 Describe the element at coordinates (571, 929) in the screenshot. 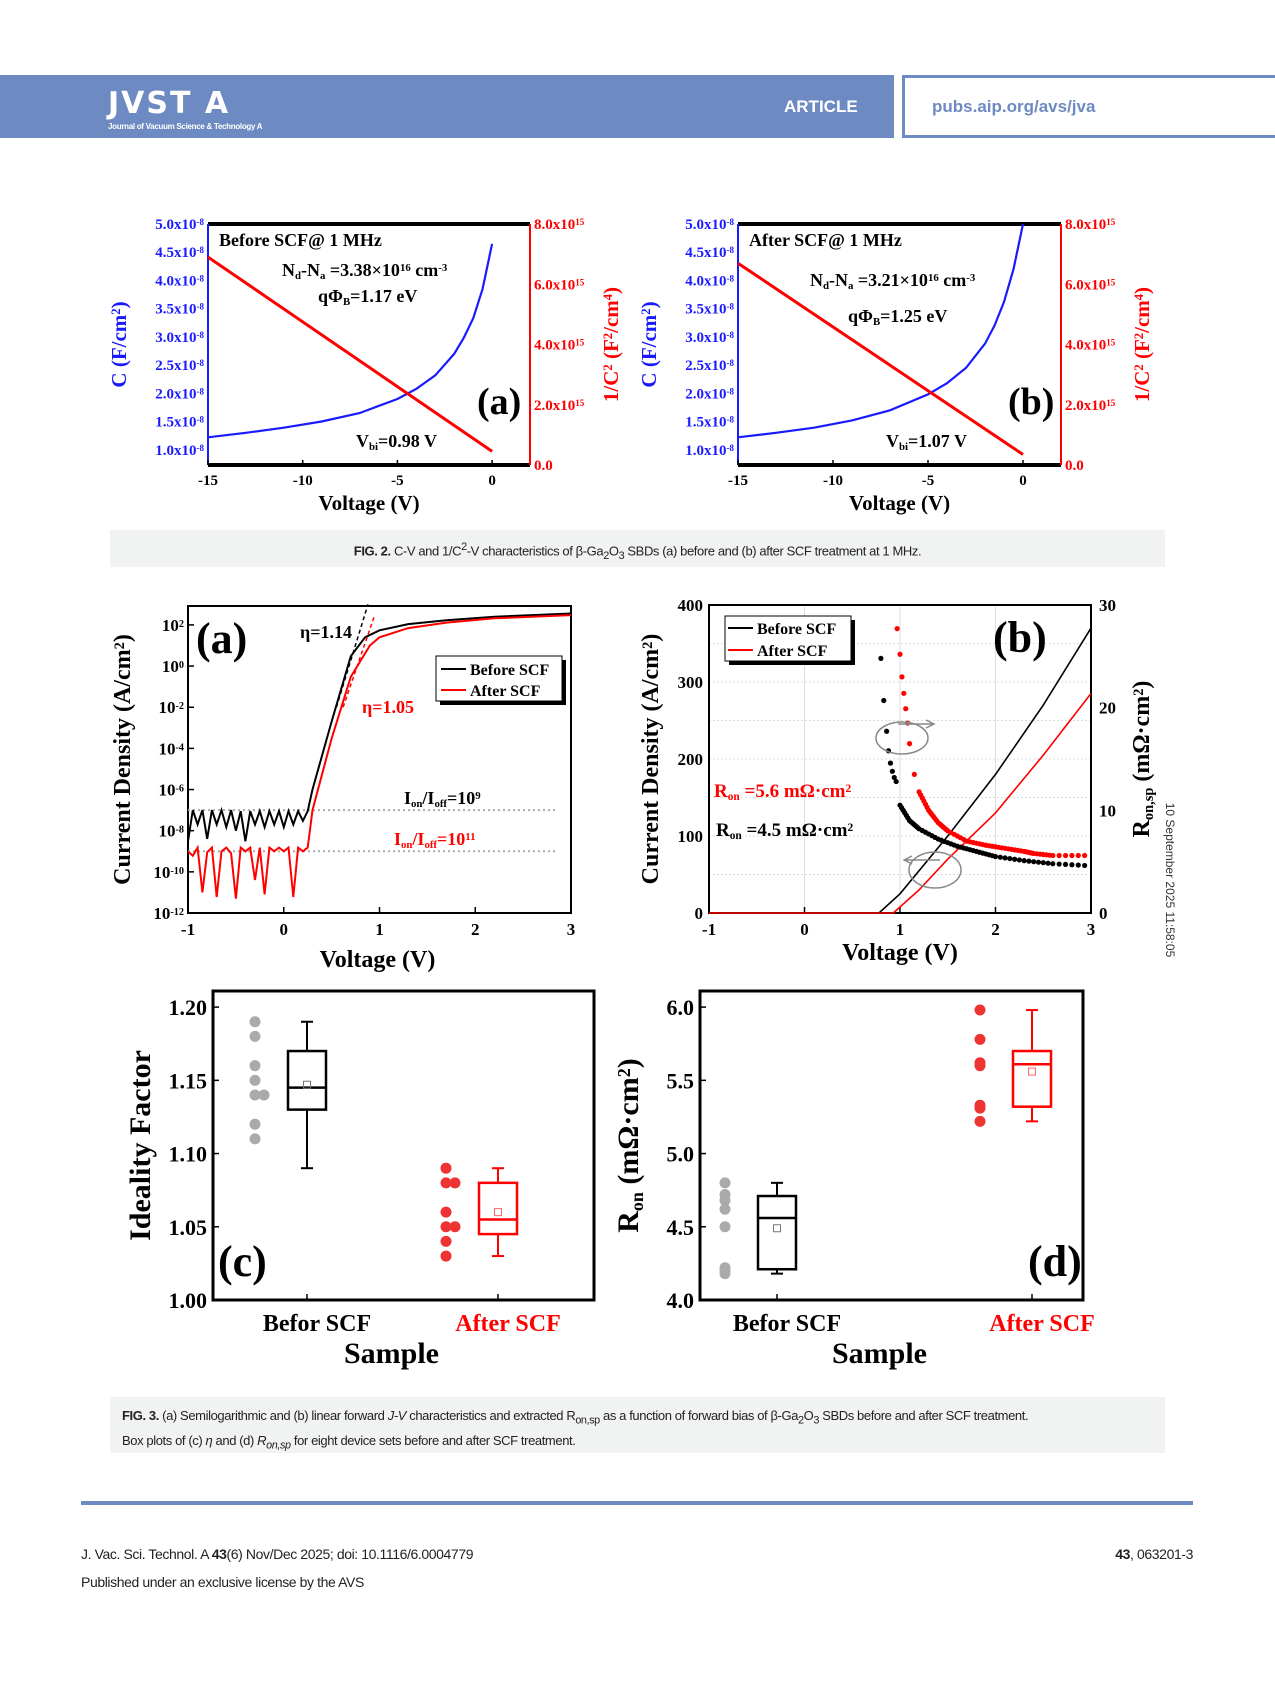

I see `x-tick-label: 3` at that location.